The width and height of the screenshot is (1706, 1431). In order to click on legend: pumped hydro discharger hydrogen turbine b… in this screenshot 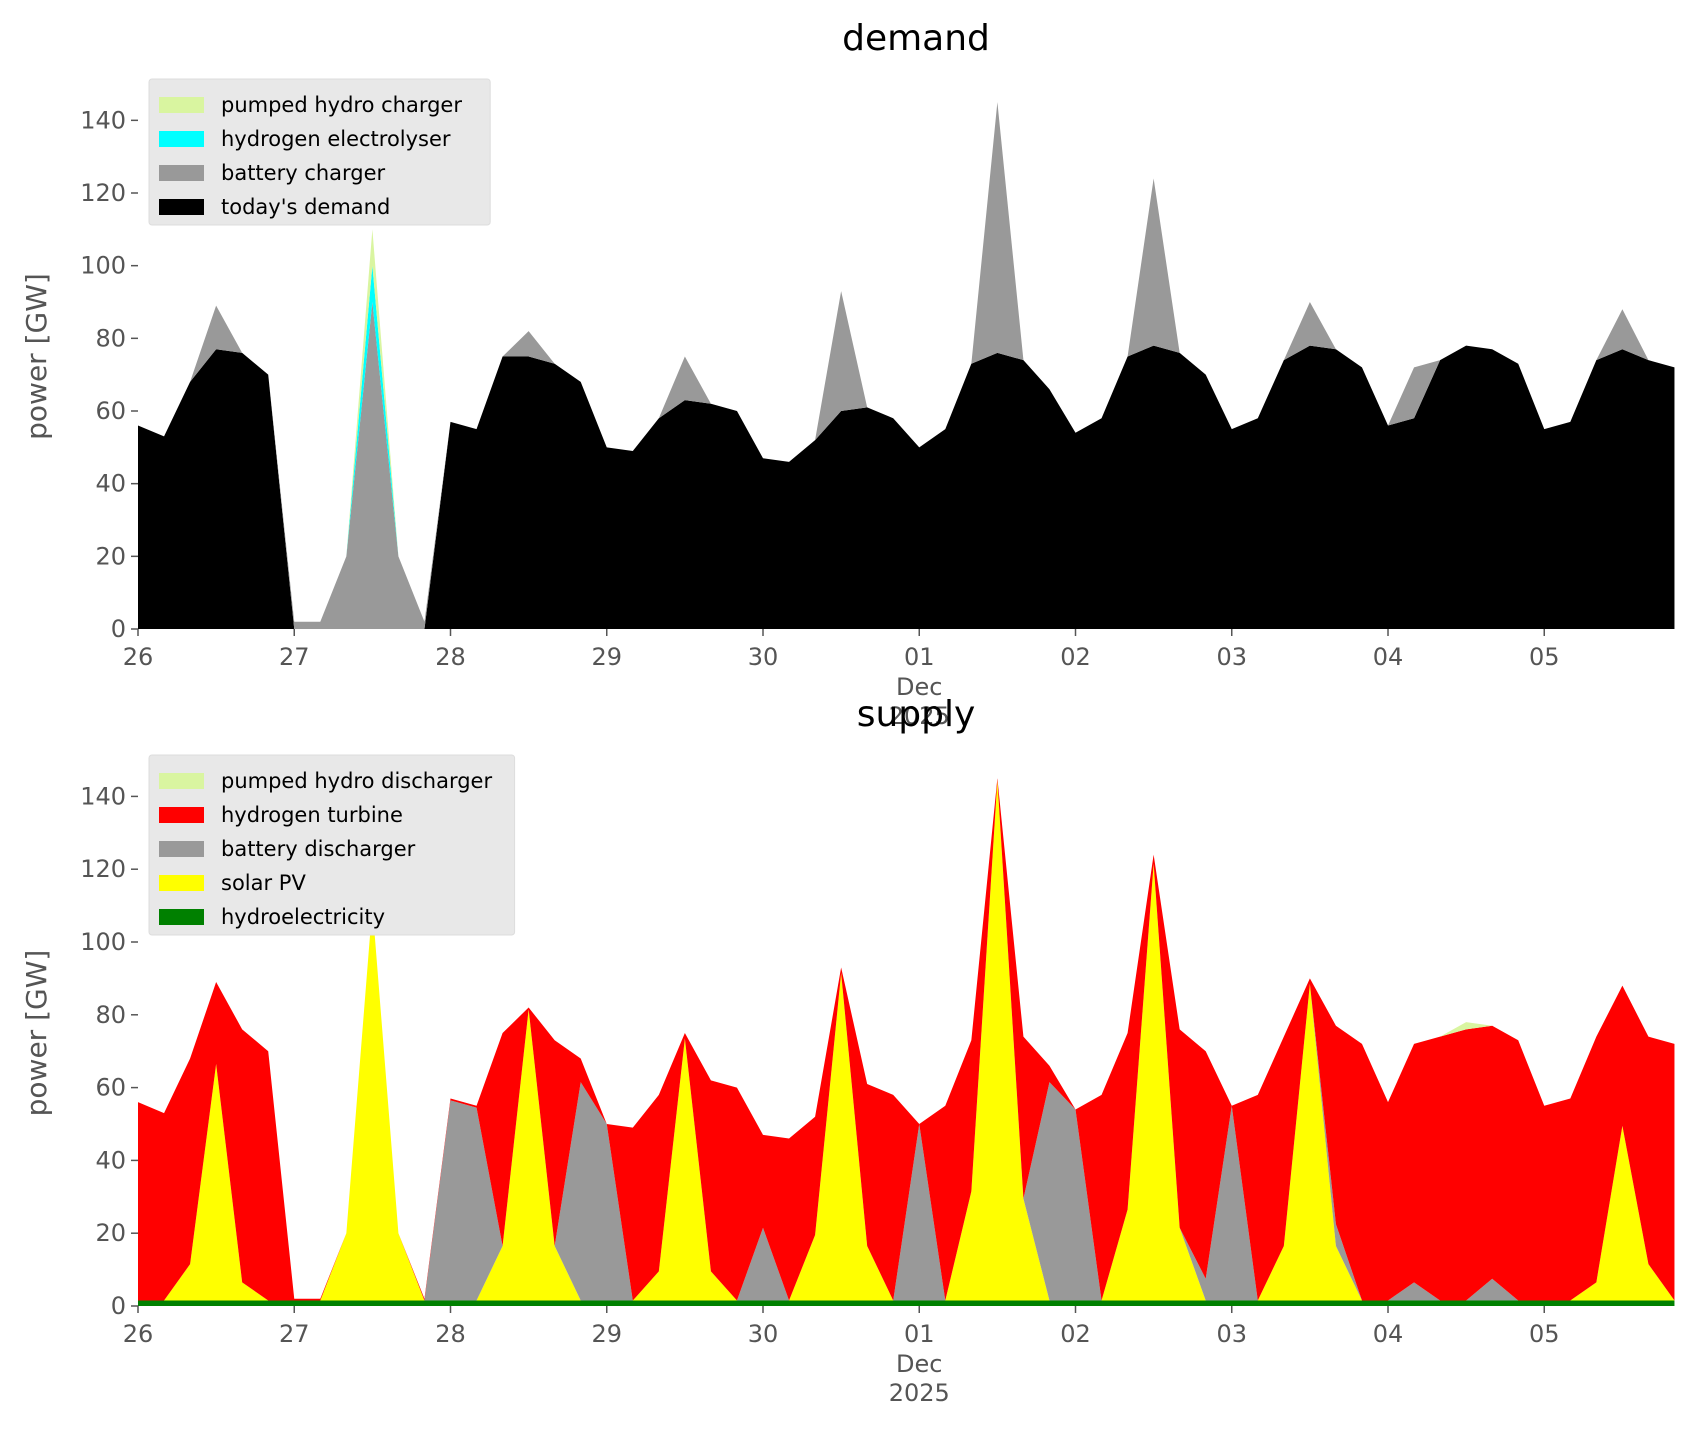, I will do `click(332, 845)`.